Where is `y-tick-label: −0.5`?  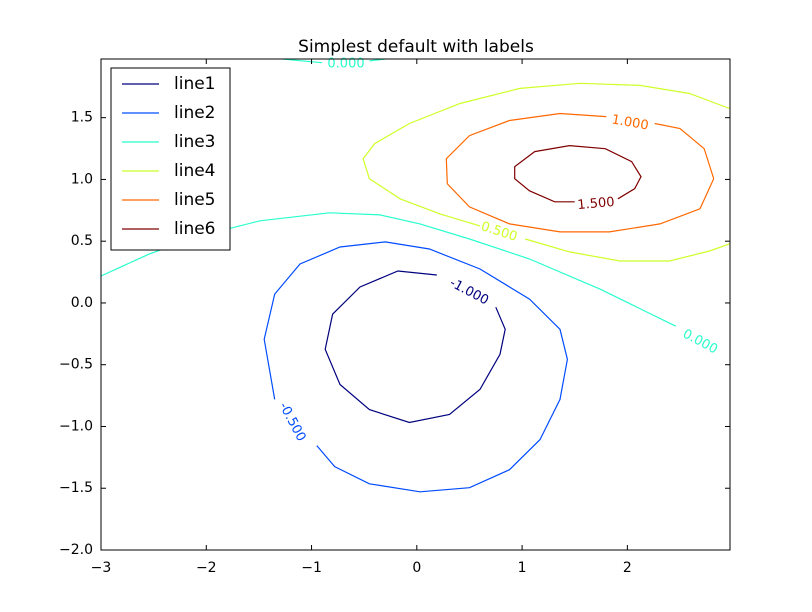 y-tick-label: −0.5 is located at coordinates (76, 365).